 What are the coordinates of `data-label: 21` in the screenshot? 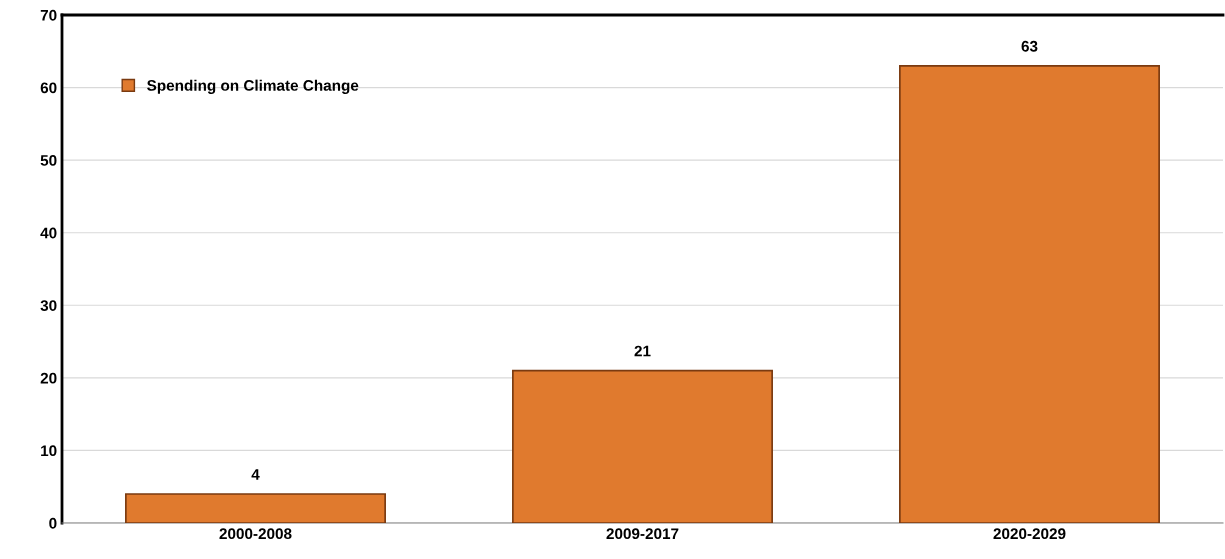 It's located at (642, 351).